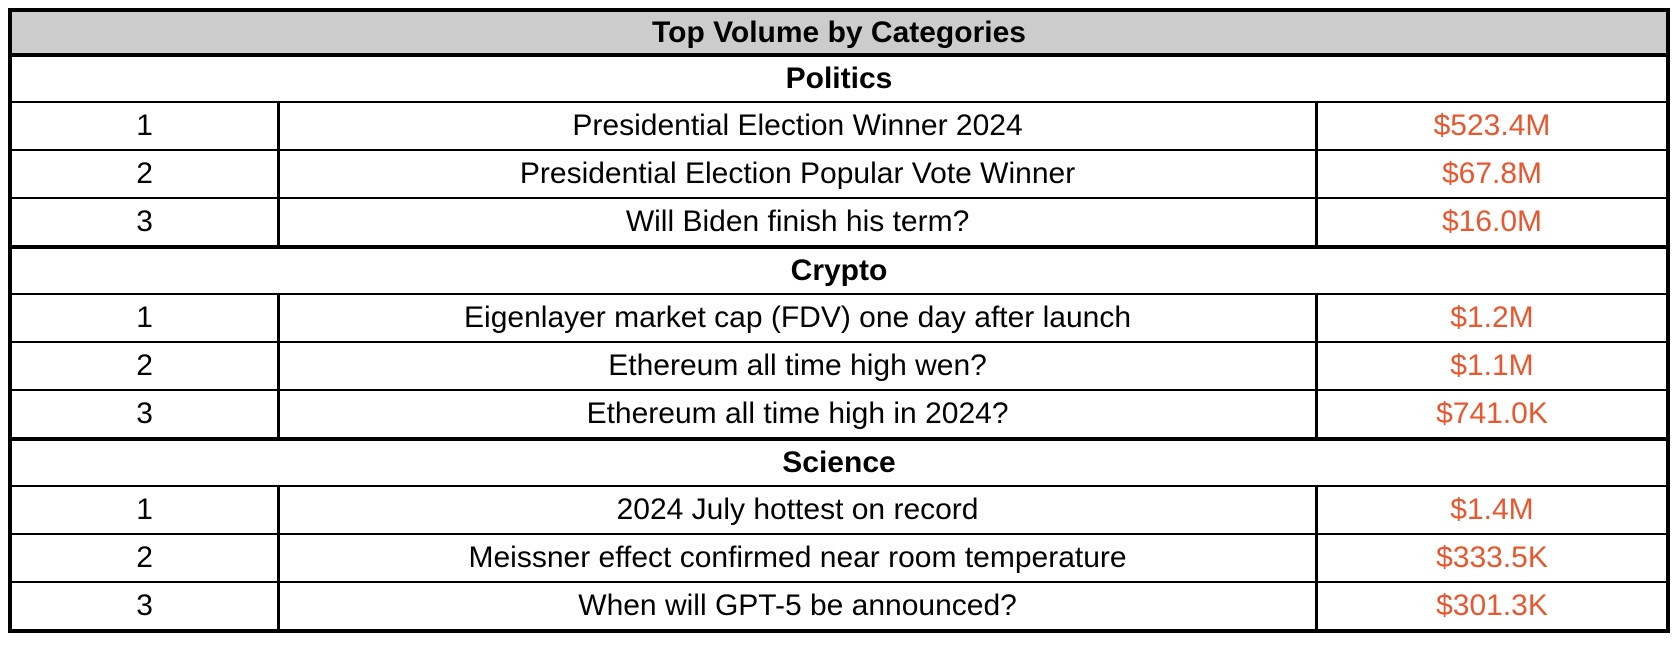  I want to click on table-row: 2 Ethereum all time high wen? $1.1M, so click(839, 366).